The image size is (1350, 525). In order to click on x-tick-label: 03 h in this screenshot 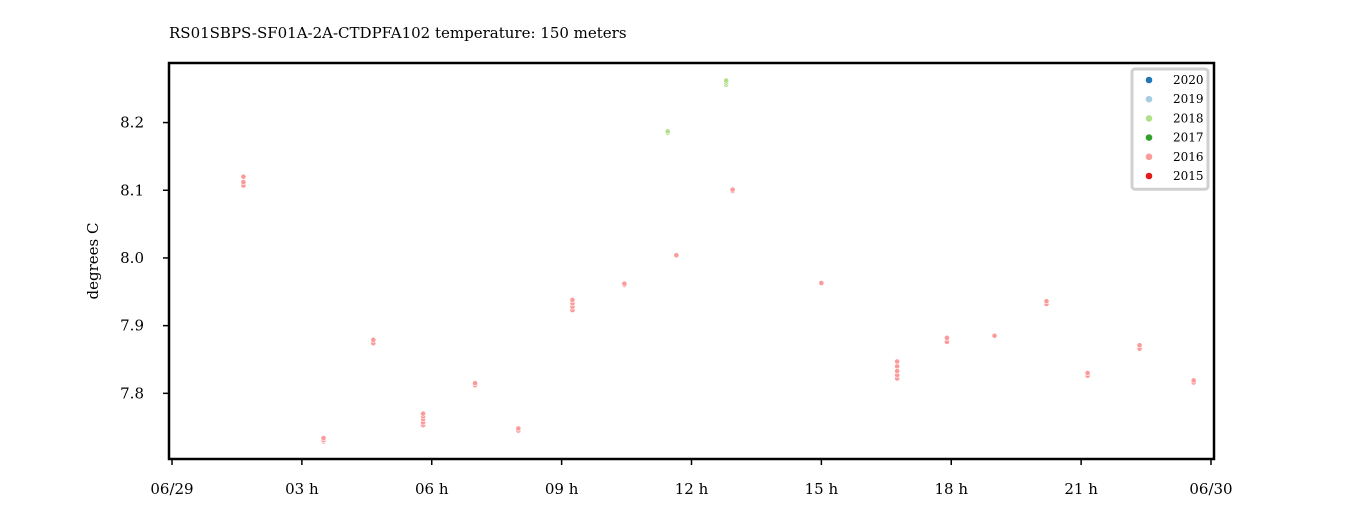, I will do `click(302, 489)`.